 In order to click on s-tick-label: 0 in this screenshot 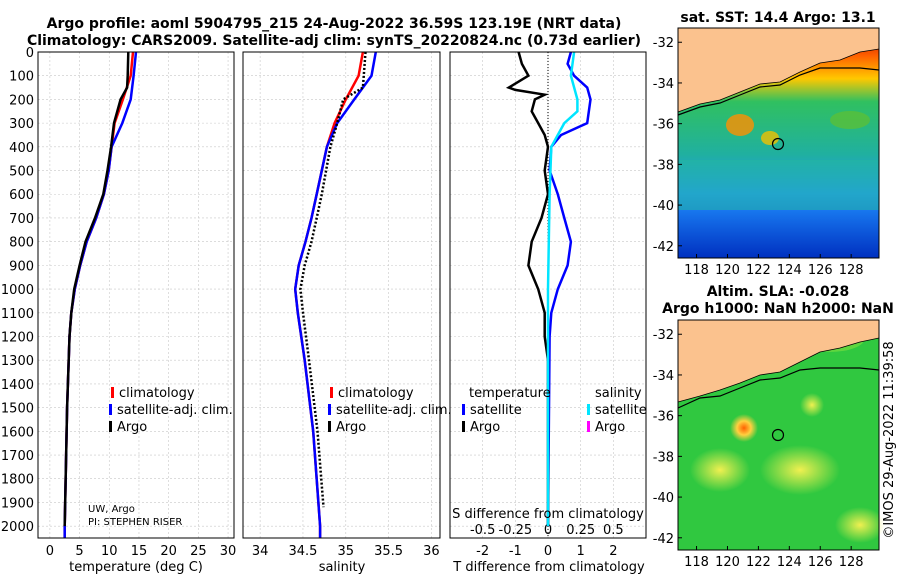, I will do `click(548, 530)`.